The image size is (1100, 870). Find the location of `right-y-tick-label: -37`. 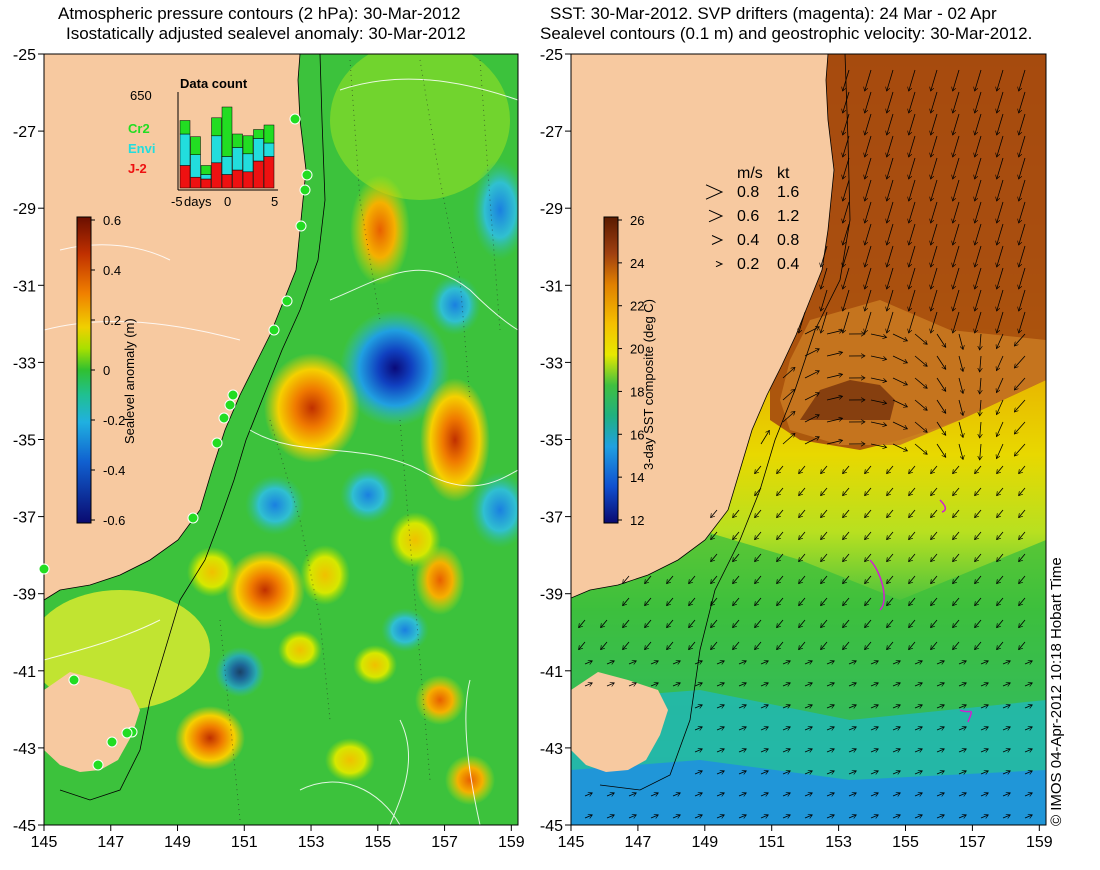

right-y-tick-label: -37 is located at coordinates (551, 518).